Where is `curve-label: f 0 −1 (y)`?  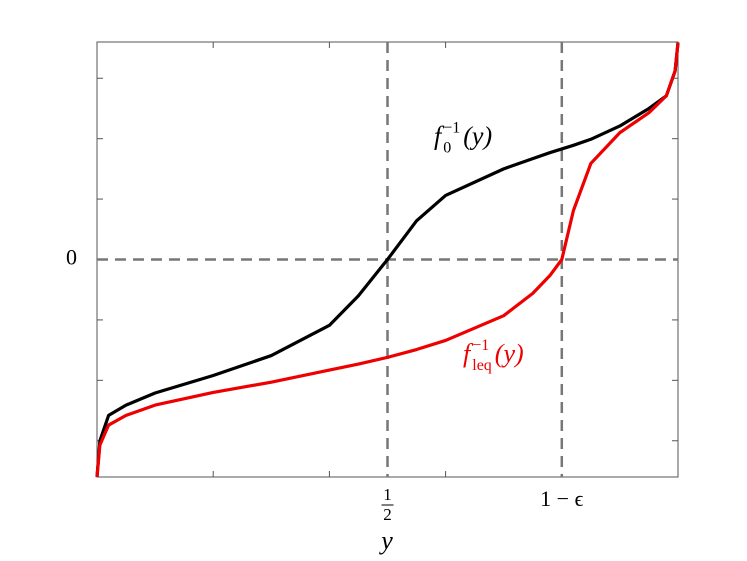
curve-label: f 0 −1 (y) is located at coordinates (463, 137).